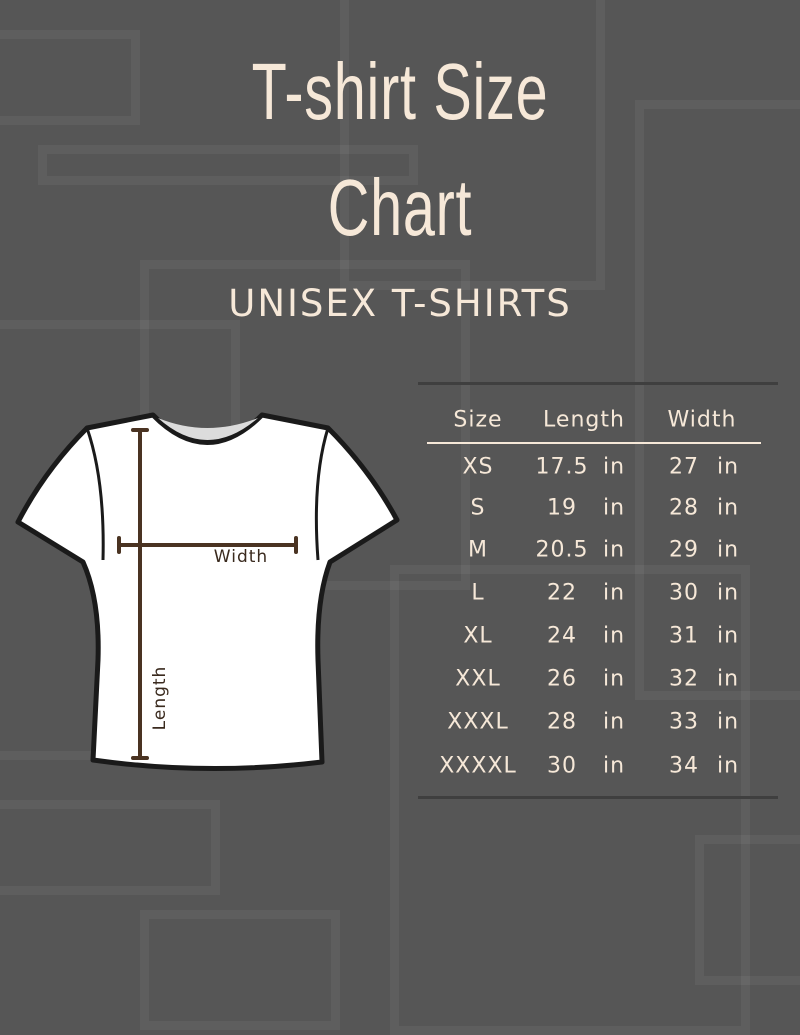 The image size is (800, 1035). What do you see at coordinates (562, 550) in the screenshot?
I see `length-cell: 20.5` at bounding box center [562, 550].